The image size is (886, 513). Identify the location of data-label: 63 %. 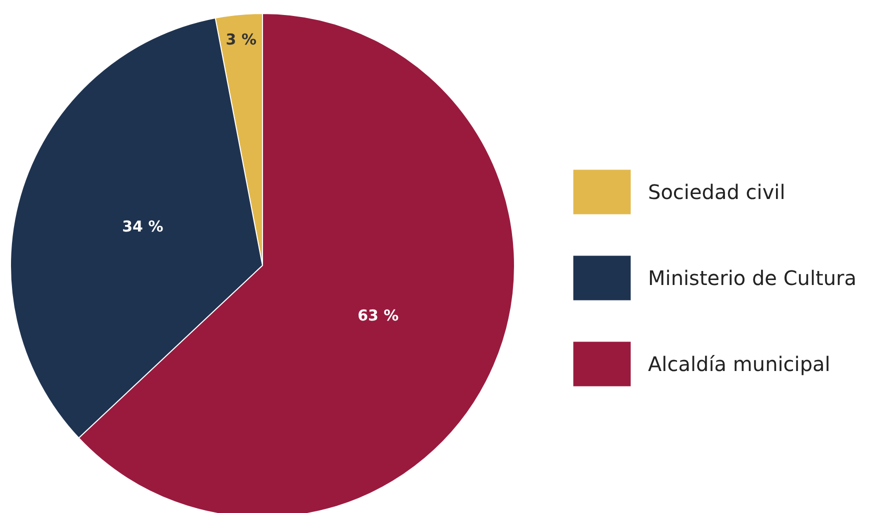
(378, 315).